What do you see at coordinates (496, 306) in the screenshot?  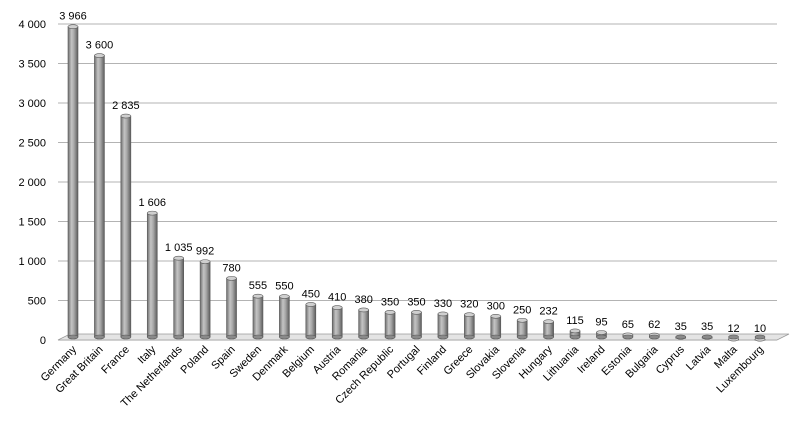 I see `data-label: 300` at bounding box center [496, 306].